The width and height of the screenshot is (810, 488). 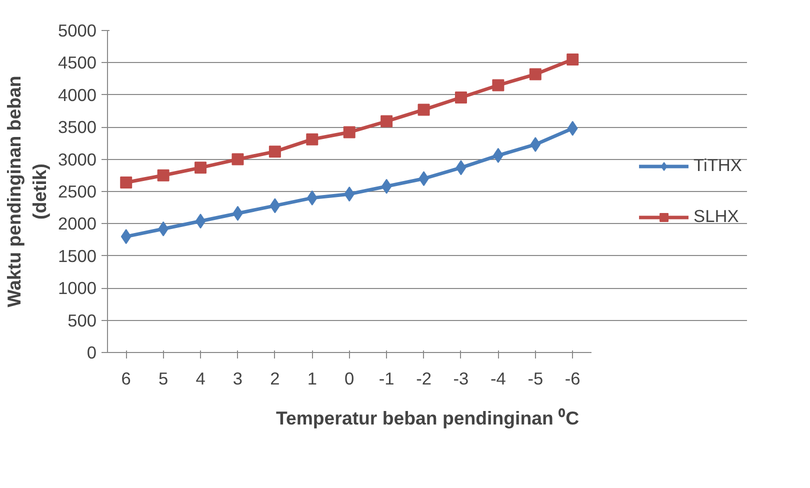 What do you see at coordinates (424, 378) in the screenshot?
I see `x-tick-label: -2` at bounding box center [424, 378].